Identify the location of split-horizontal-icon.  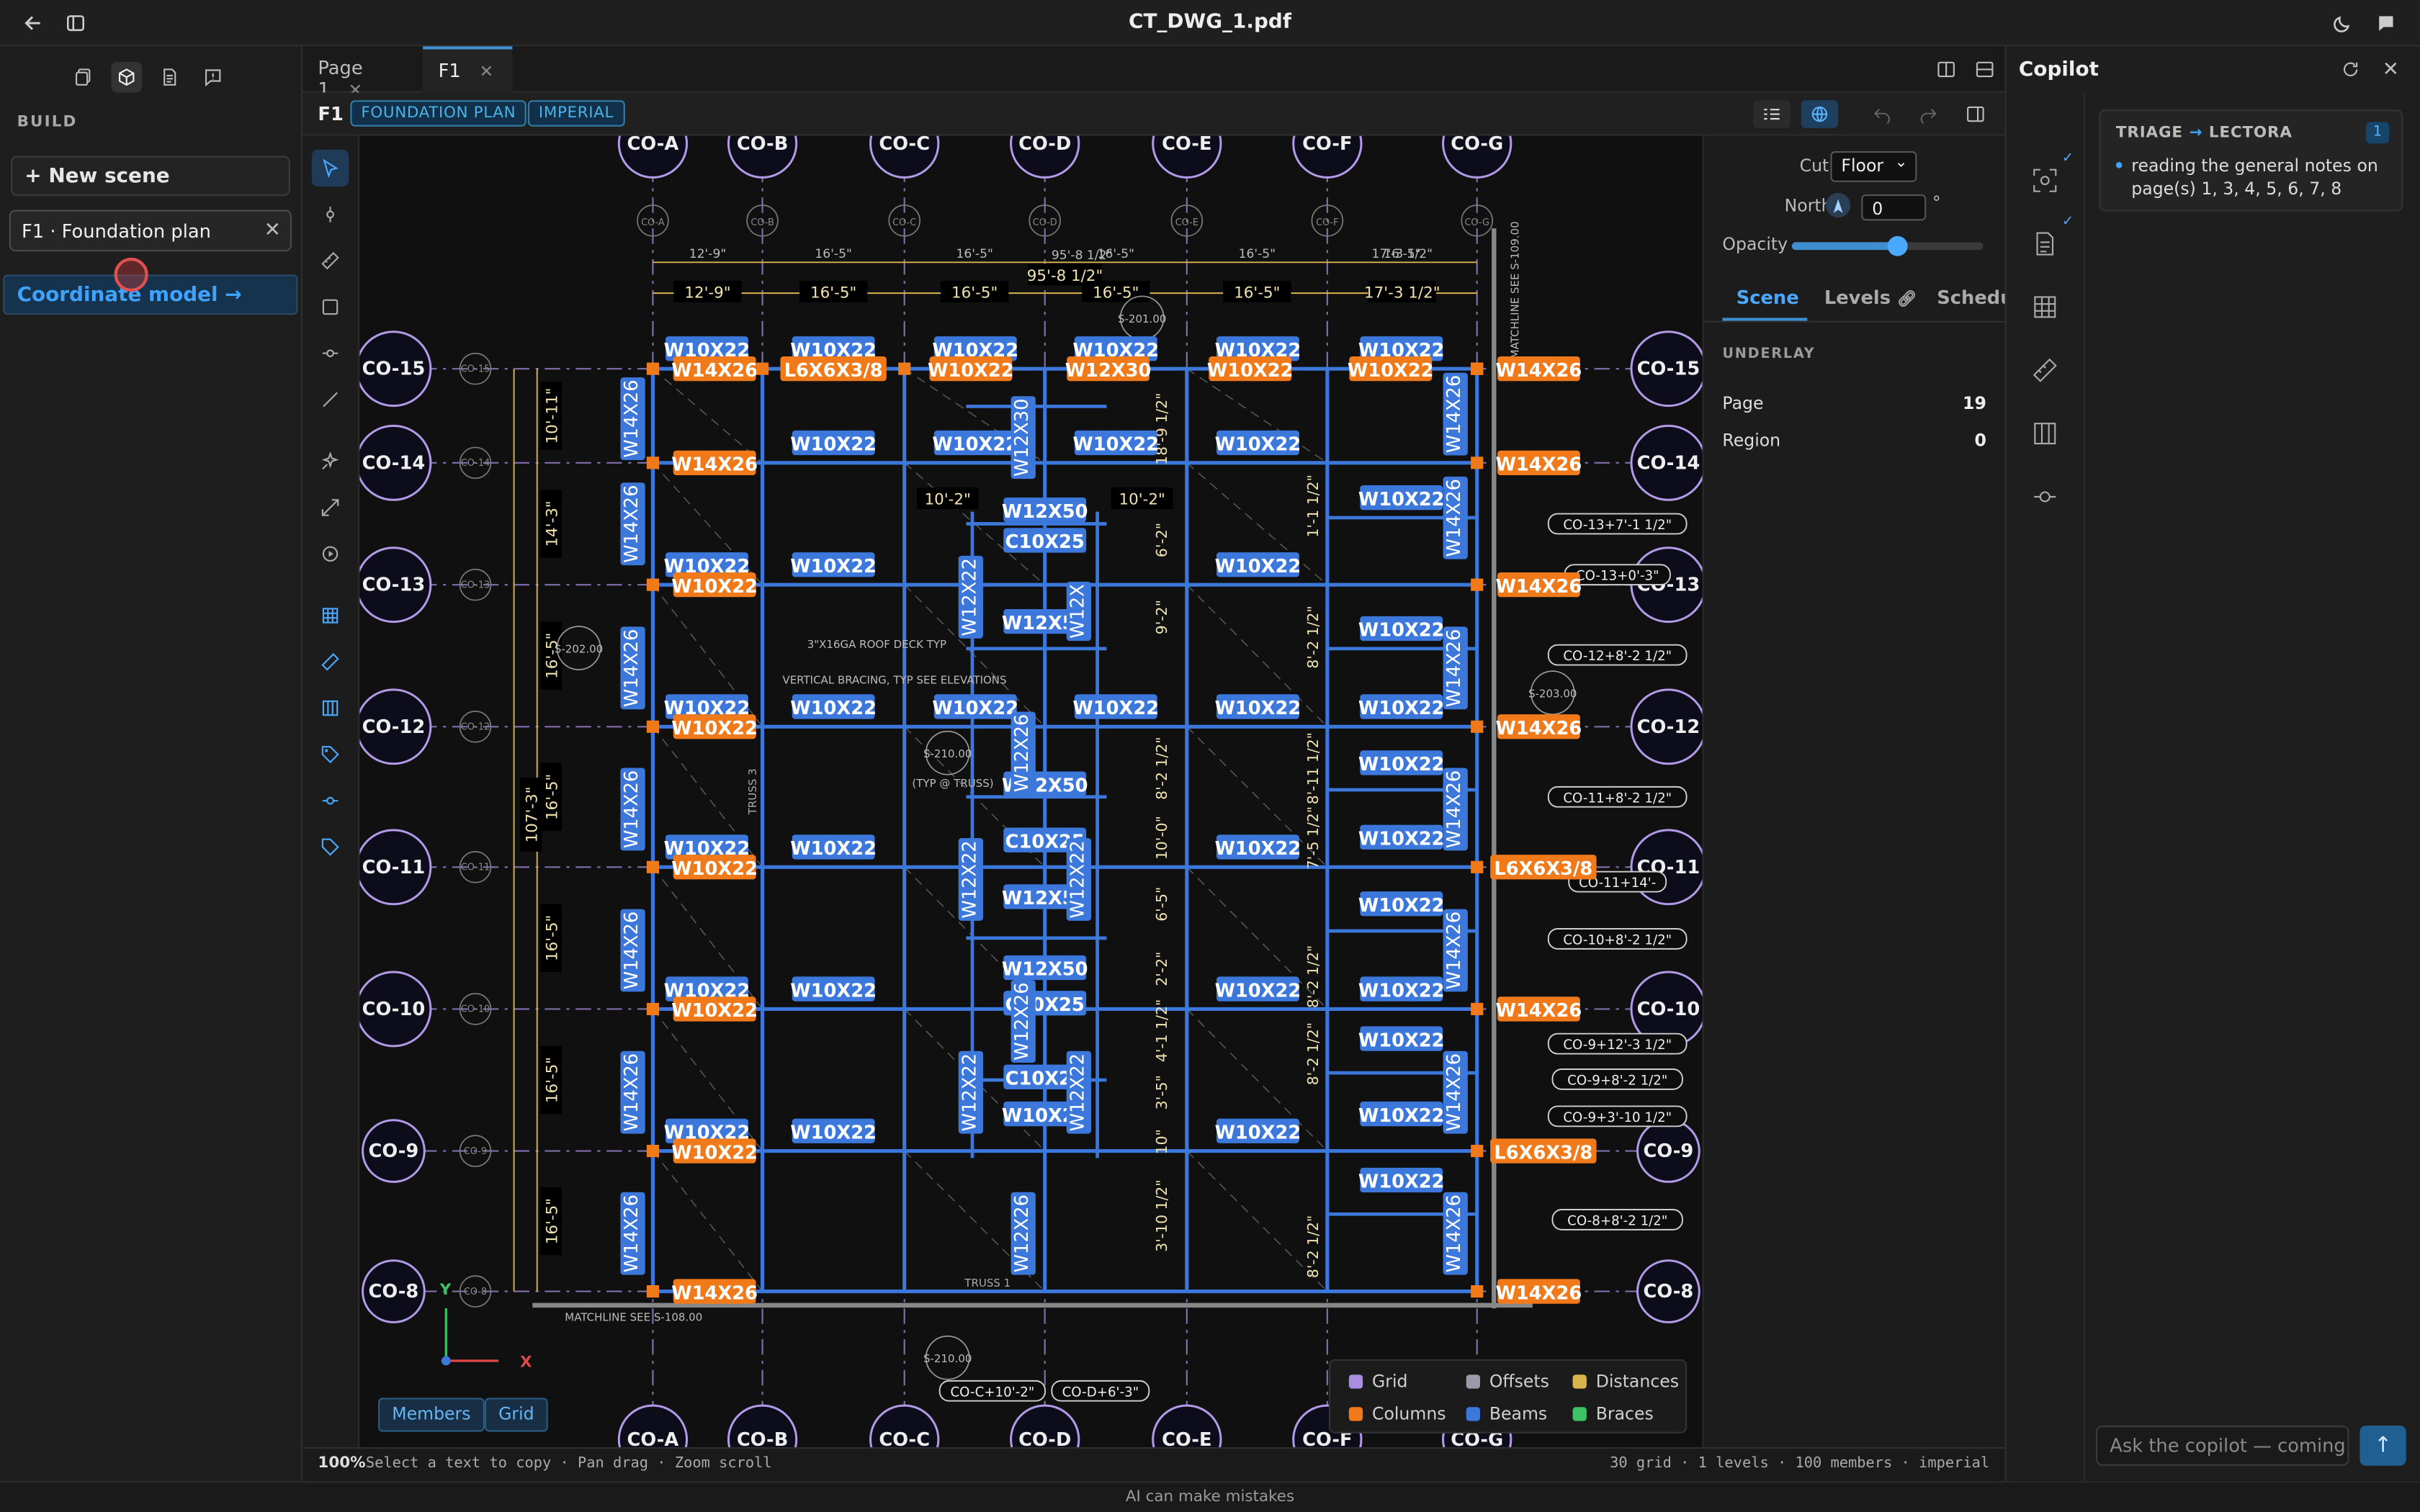
(1985, 69).